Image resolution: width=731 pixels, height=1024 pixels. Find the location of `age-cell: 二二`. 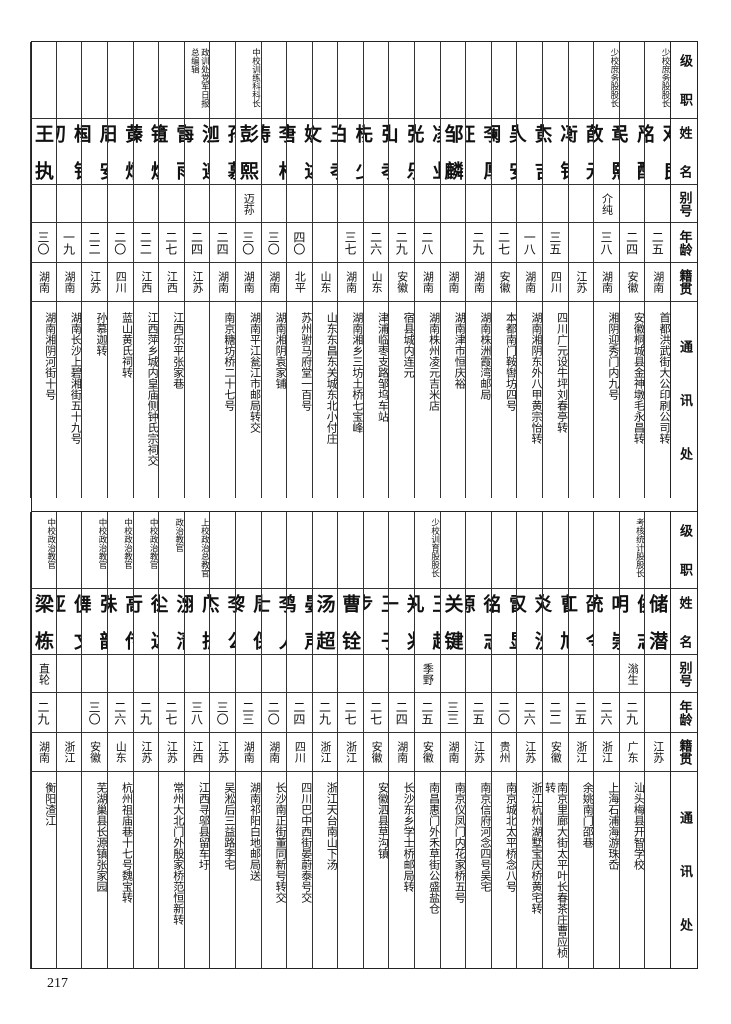

age-cell: 二二 is located at coordinates (146, 243).